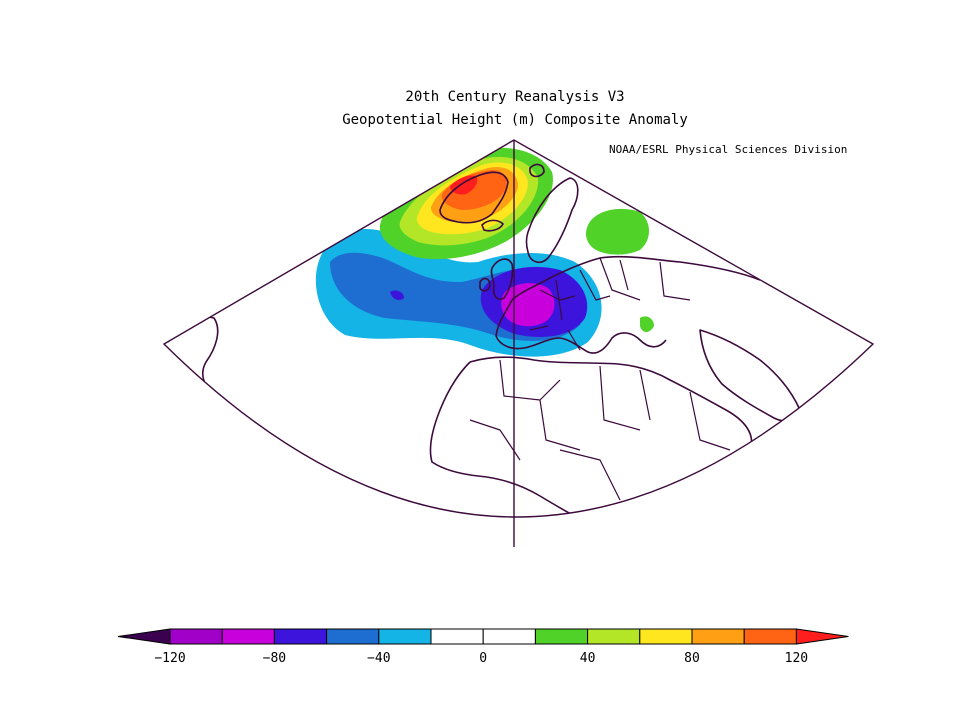  Describe the element at coordinates (492, 225) in the screenshot. I see `iceland-coast` at that location.